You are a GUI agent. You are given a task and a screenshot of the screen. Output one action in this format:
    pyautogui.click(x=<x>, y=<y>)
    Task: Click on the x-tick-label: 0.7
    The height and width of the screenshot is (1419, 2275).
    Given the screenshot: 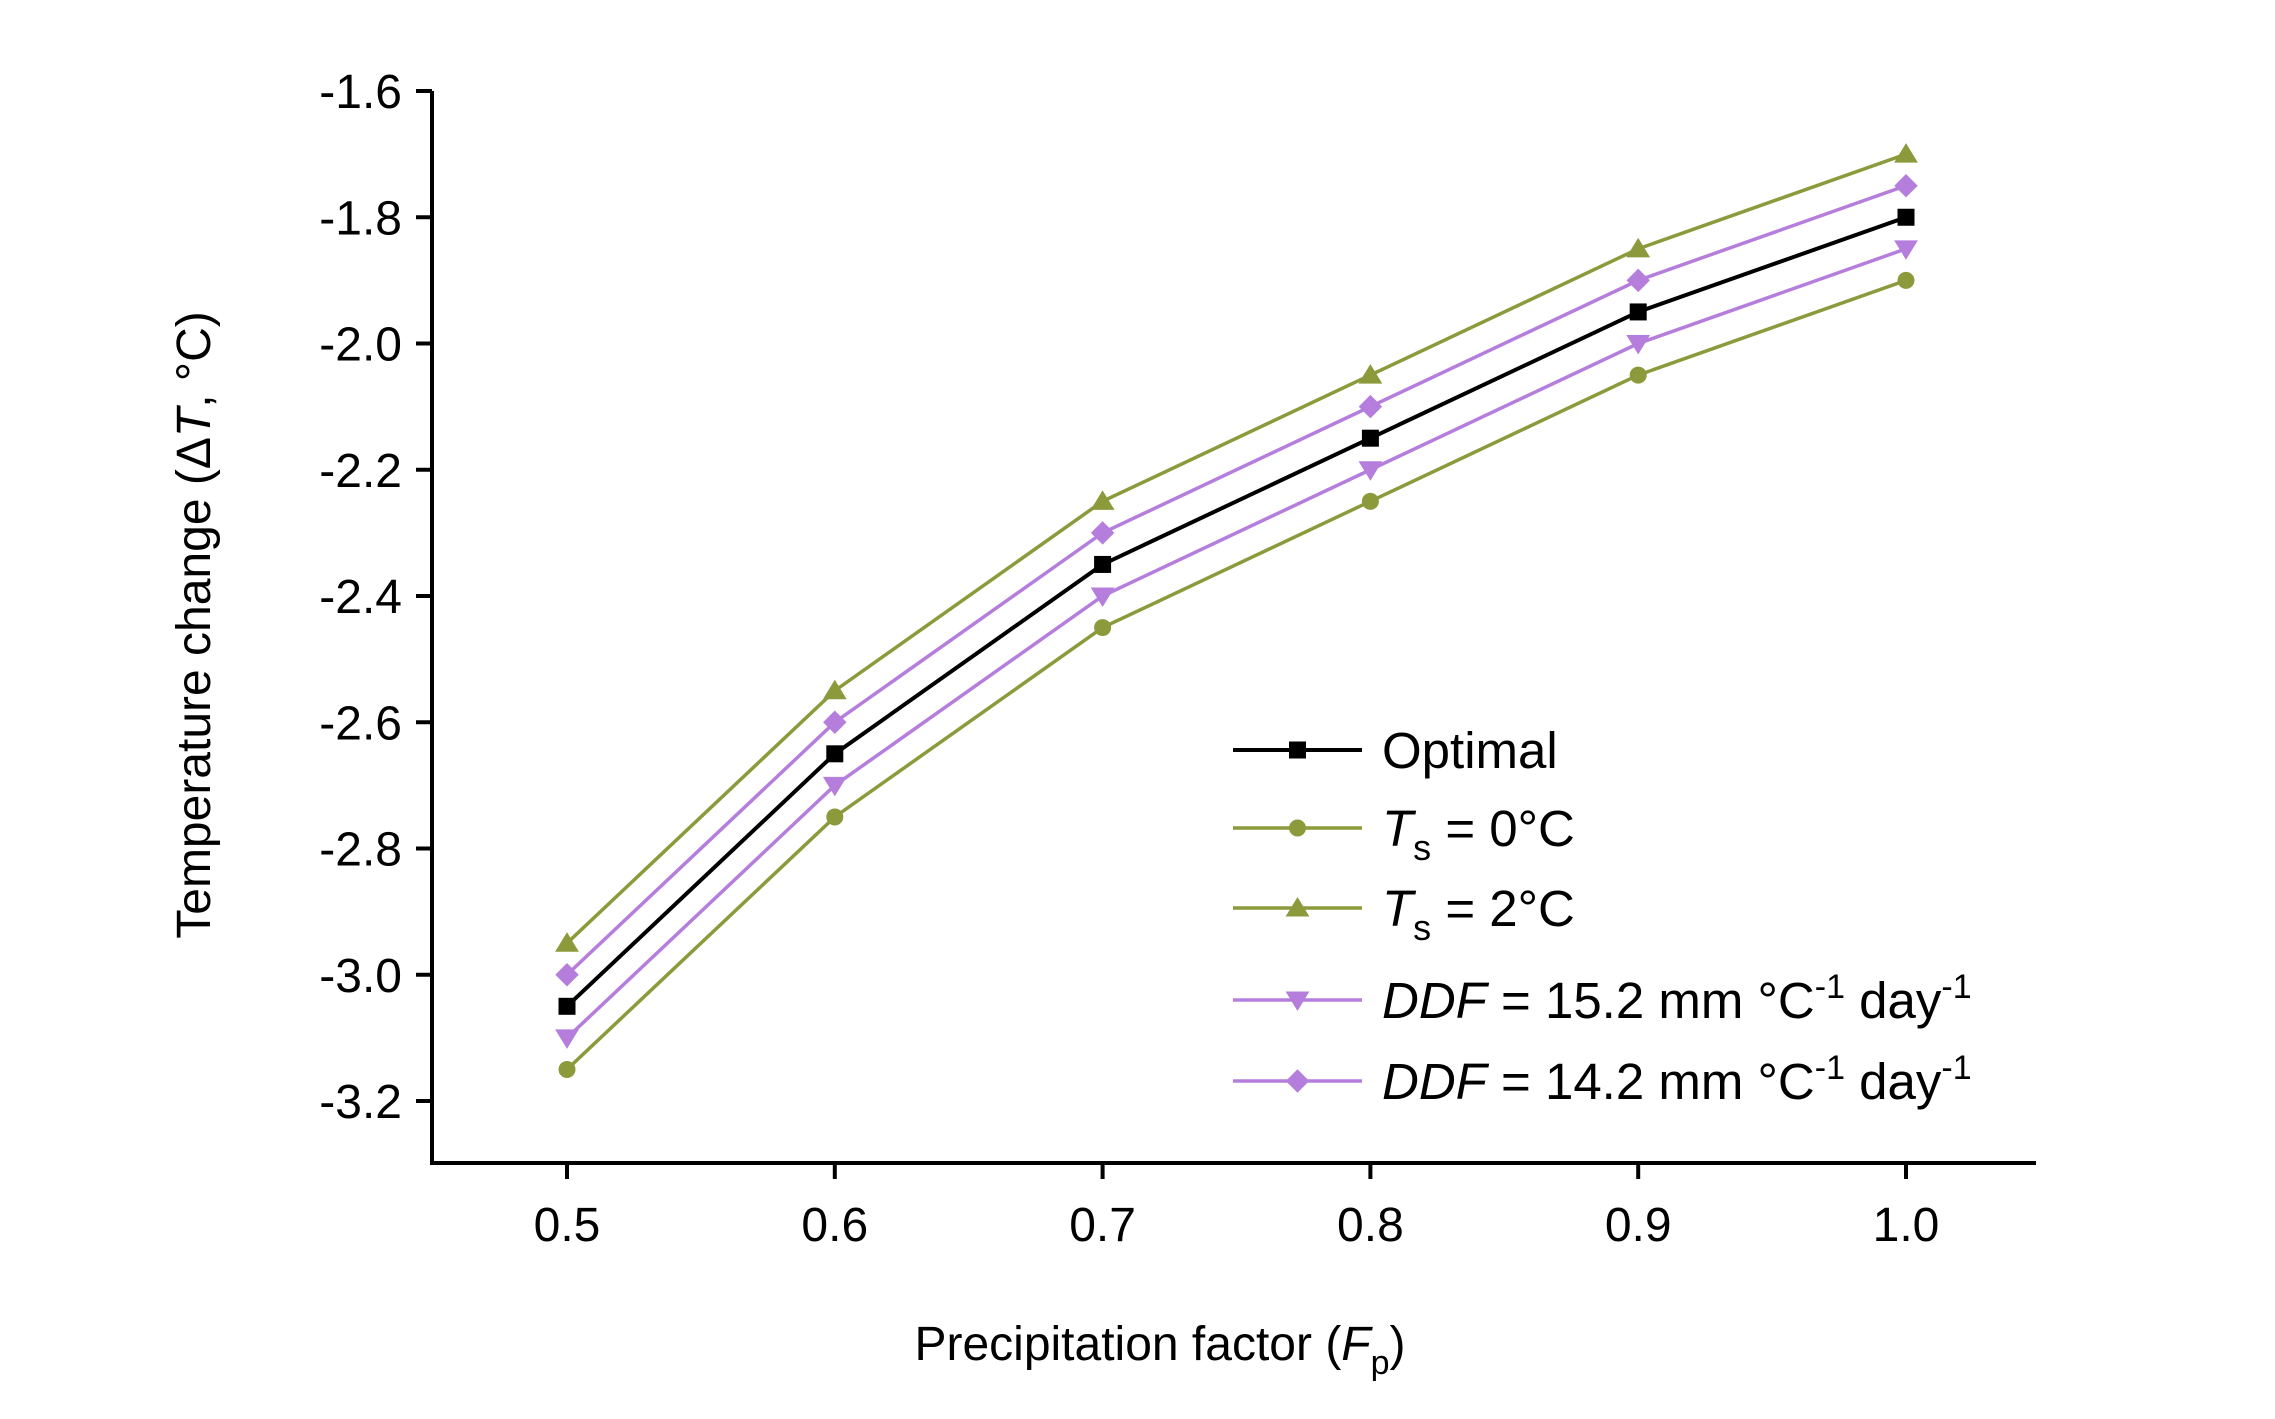 What is the action you would take?
    pyautogui.click(x=1102, y=1225)
    